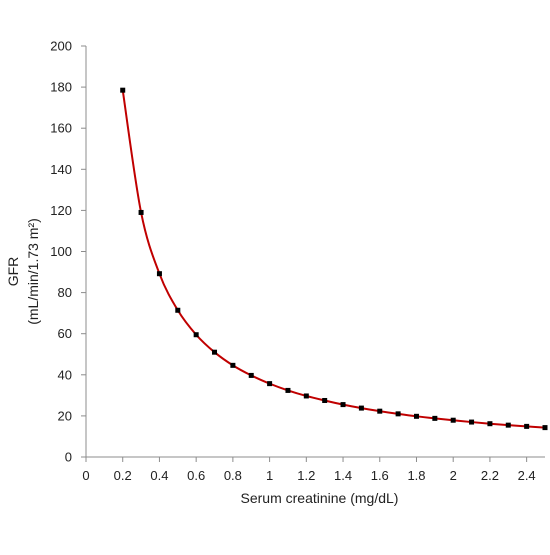 The image size is (550, 555). Describe the element at coordinates (65, 415) in the screenshot. I see `y-tick-label: 20` at that location.